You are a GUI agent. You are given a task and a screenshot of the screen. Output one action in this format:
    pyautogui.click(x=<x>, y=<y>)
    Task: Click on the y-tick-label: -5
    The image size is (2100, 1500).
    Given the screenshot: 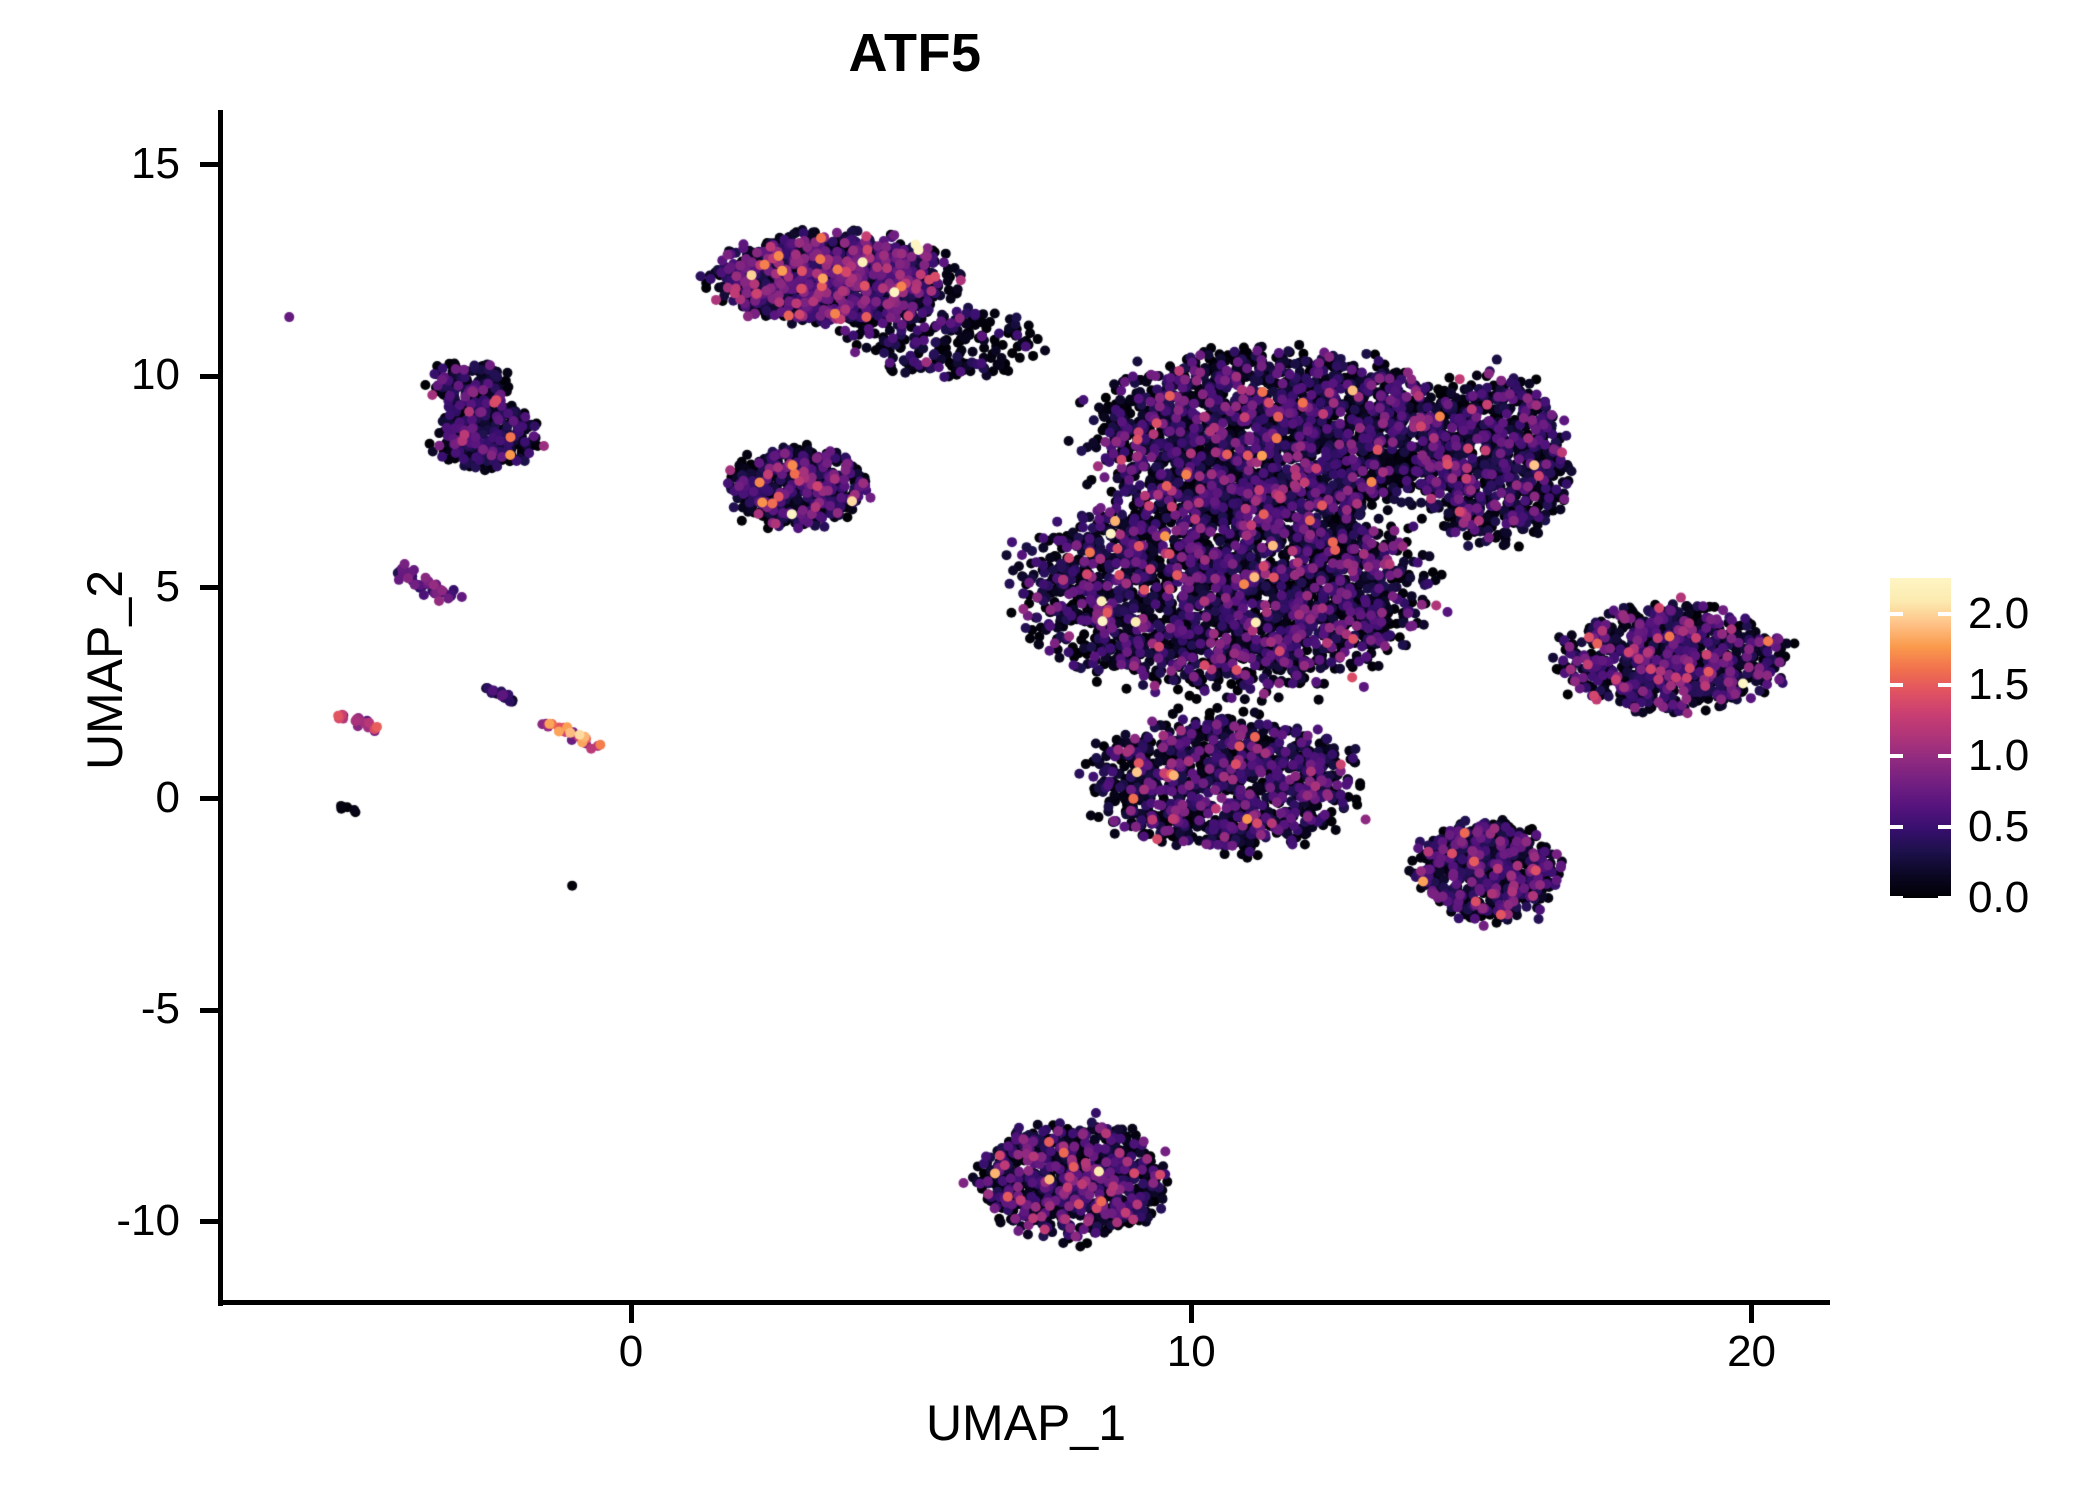 What is the action you would take?
    pyautogui.click(x=160, y=1009)
    